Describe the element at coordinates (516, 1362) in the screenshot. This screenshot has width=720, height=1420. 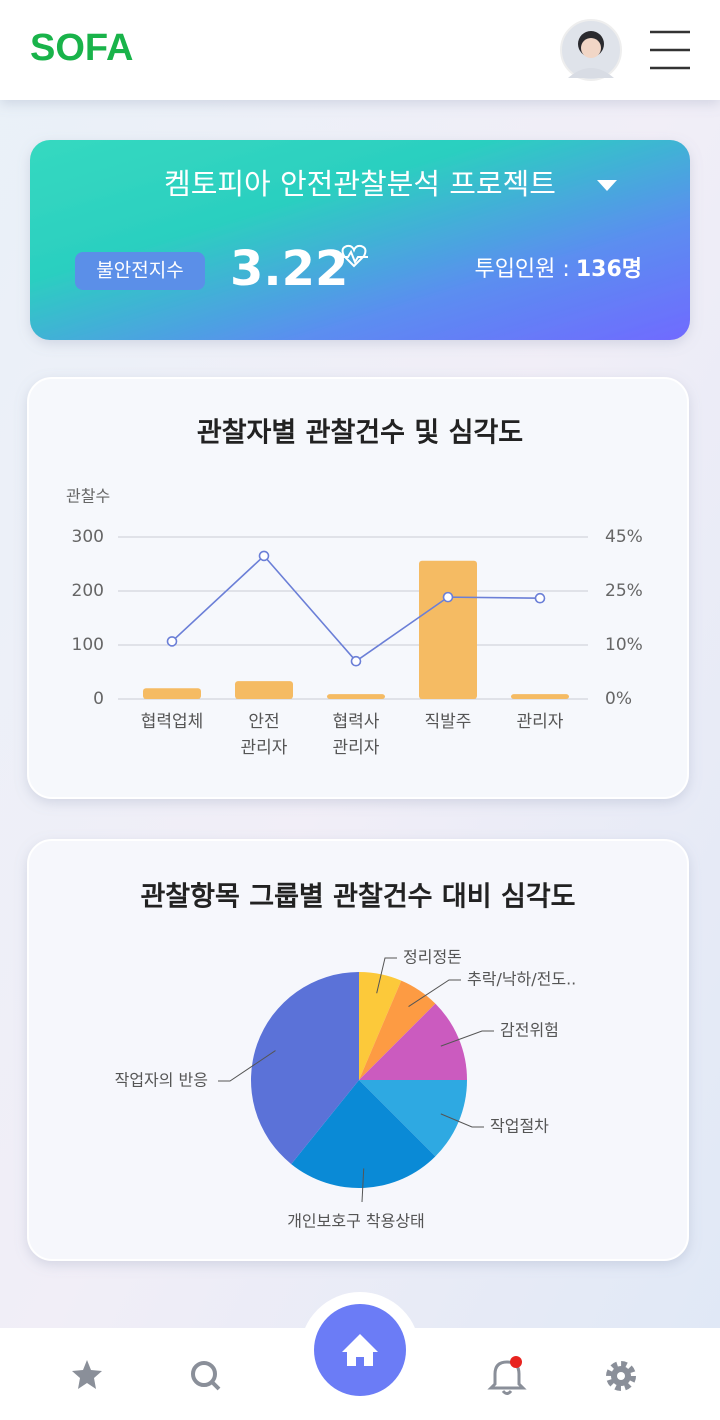
I see `notification-dot` at that location.